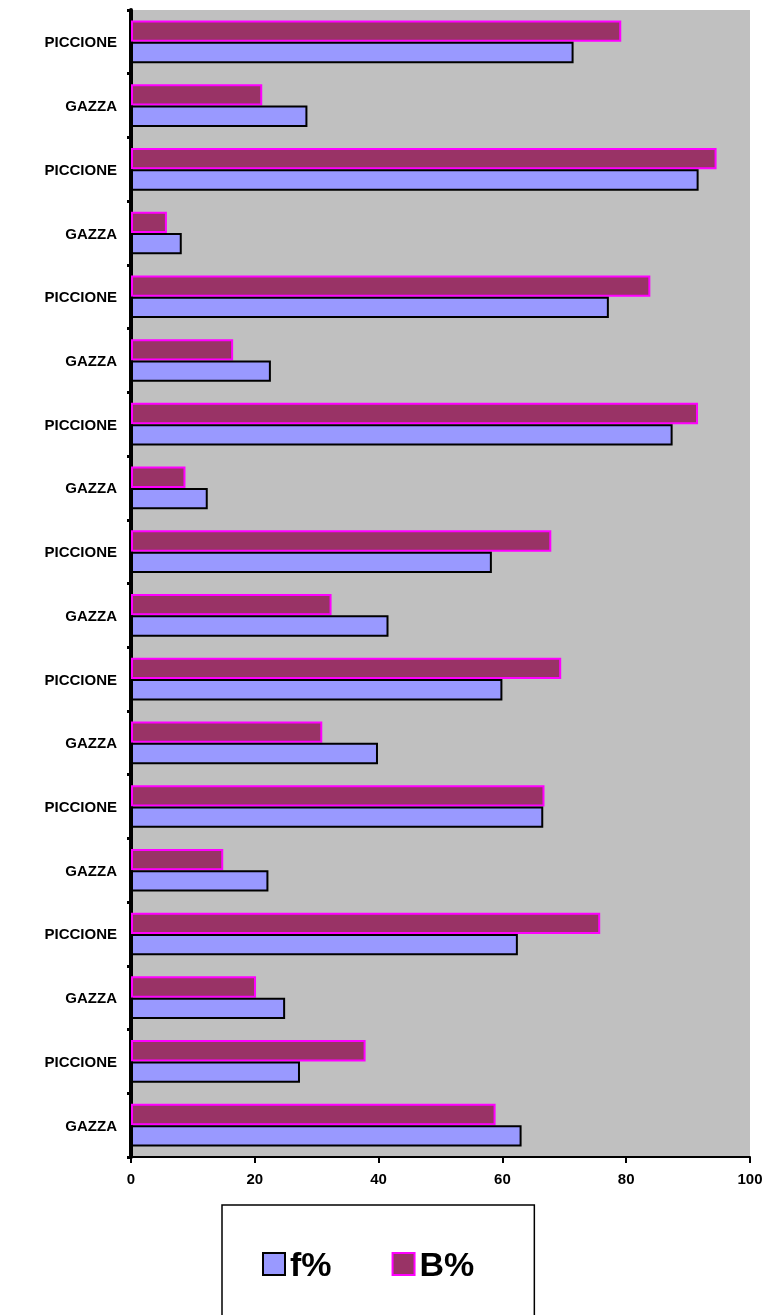  Describe the element at coordinates (502, 1178) in the screenshot. I see `x-tick-label: 60` at that location.